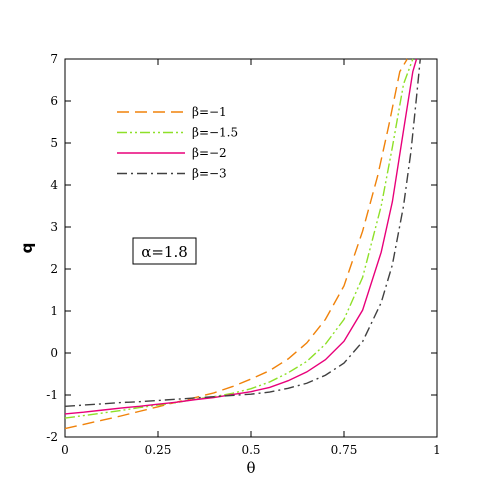  What do you see at coordinates (52, 395) in the screenshot?
I see `y-tick-label: -1` at bounding box center [52, 395].